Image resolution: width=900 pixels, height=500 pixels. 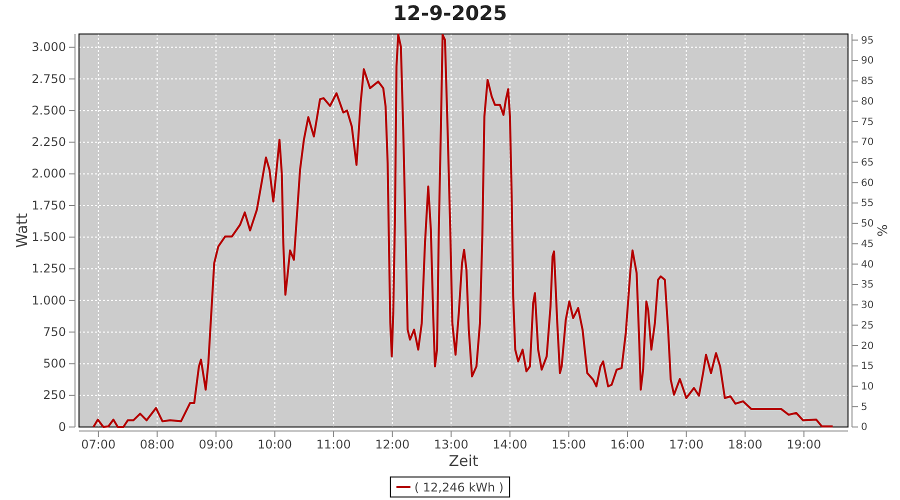 What do you see at coordinates (49, 173) in the screenshot?
I see `y-tick-label: 2.000` at bounding box center [49, 173].